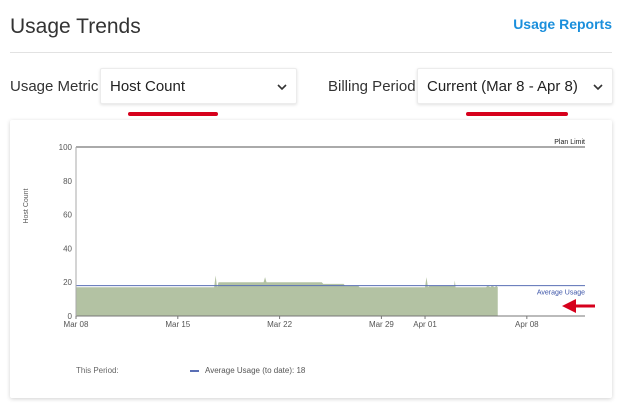  I want to click on y-tick-label: 80, so click(67, 181).